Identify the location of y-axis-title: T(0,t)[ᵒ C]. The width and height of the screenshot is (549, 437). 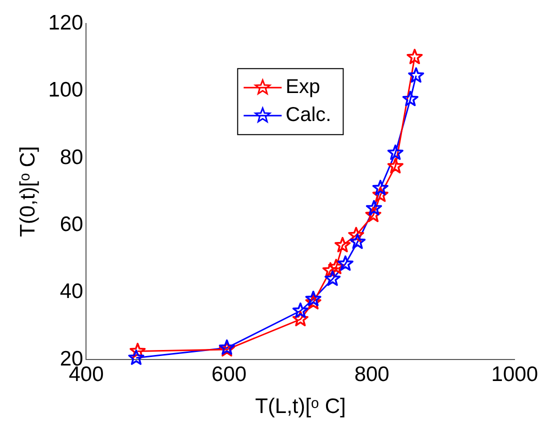
(28, 191).